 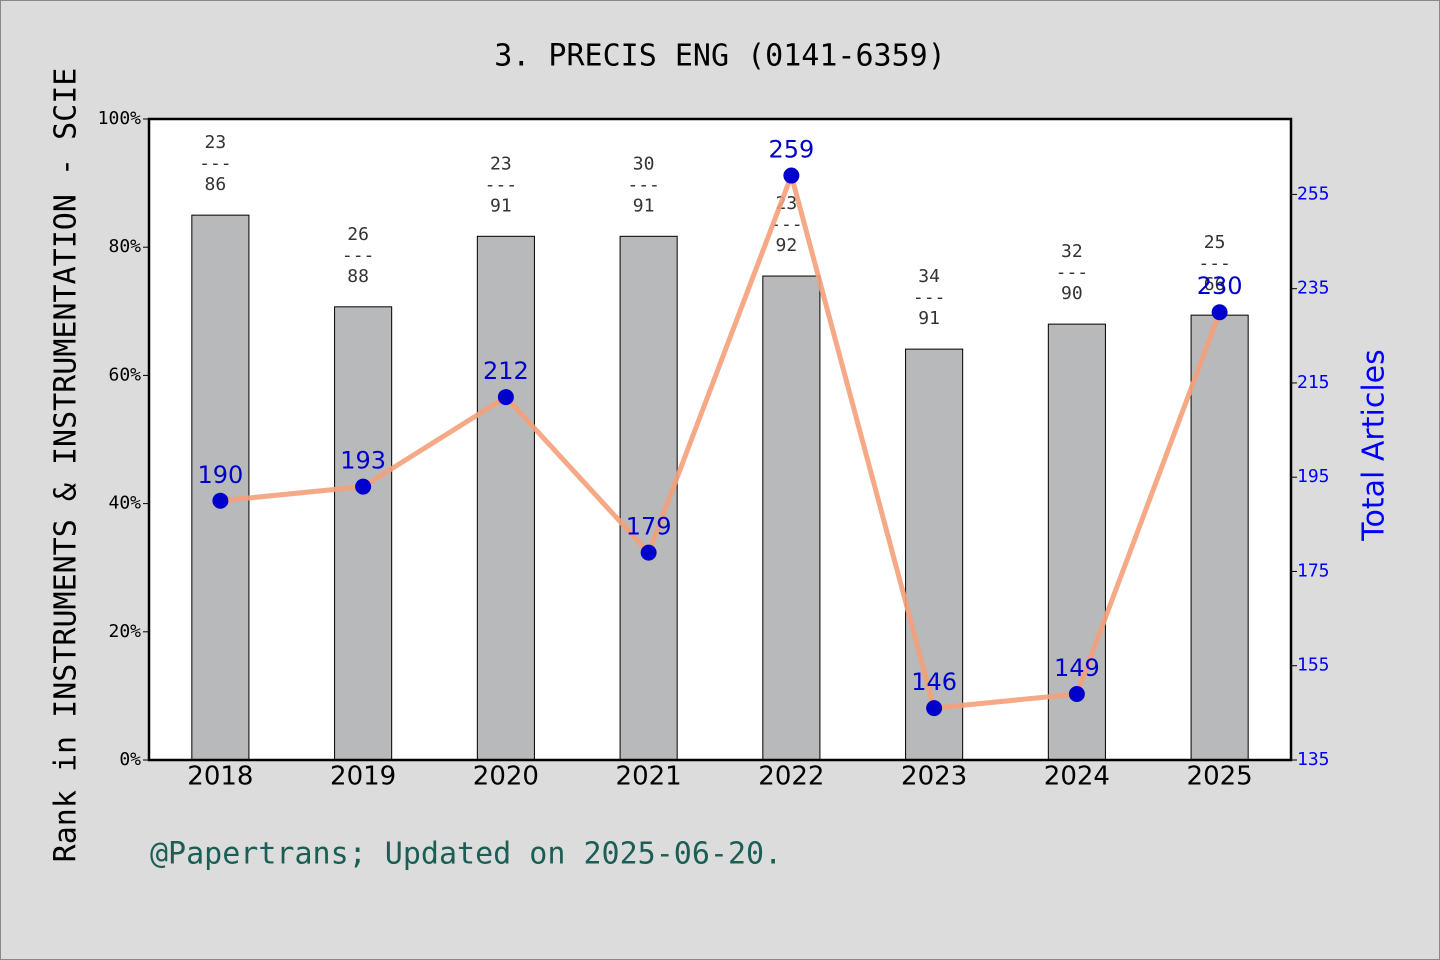 What do you see at coordinates (1072, 293) in the screenshot?
I see `bar-annotation: 90` at bounding box center [1072, 293].